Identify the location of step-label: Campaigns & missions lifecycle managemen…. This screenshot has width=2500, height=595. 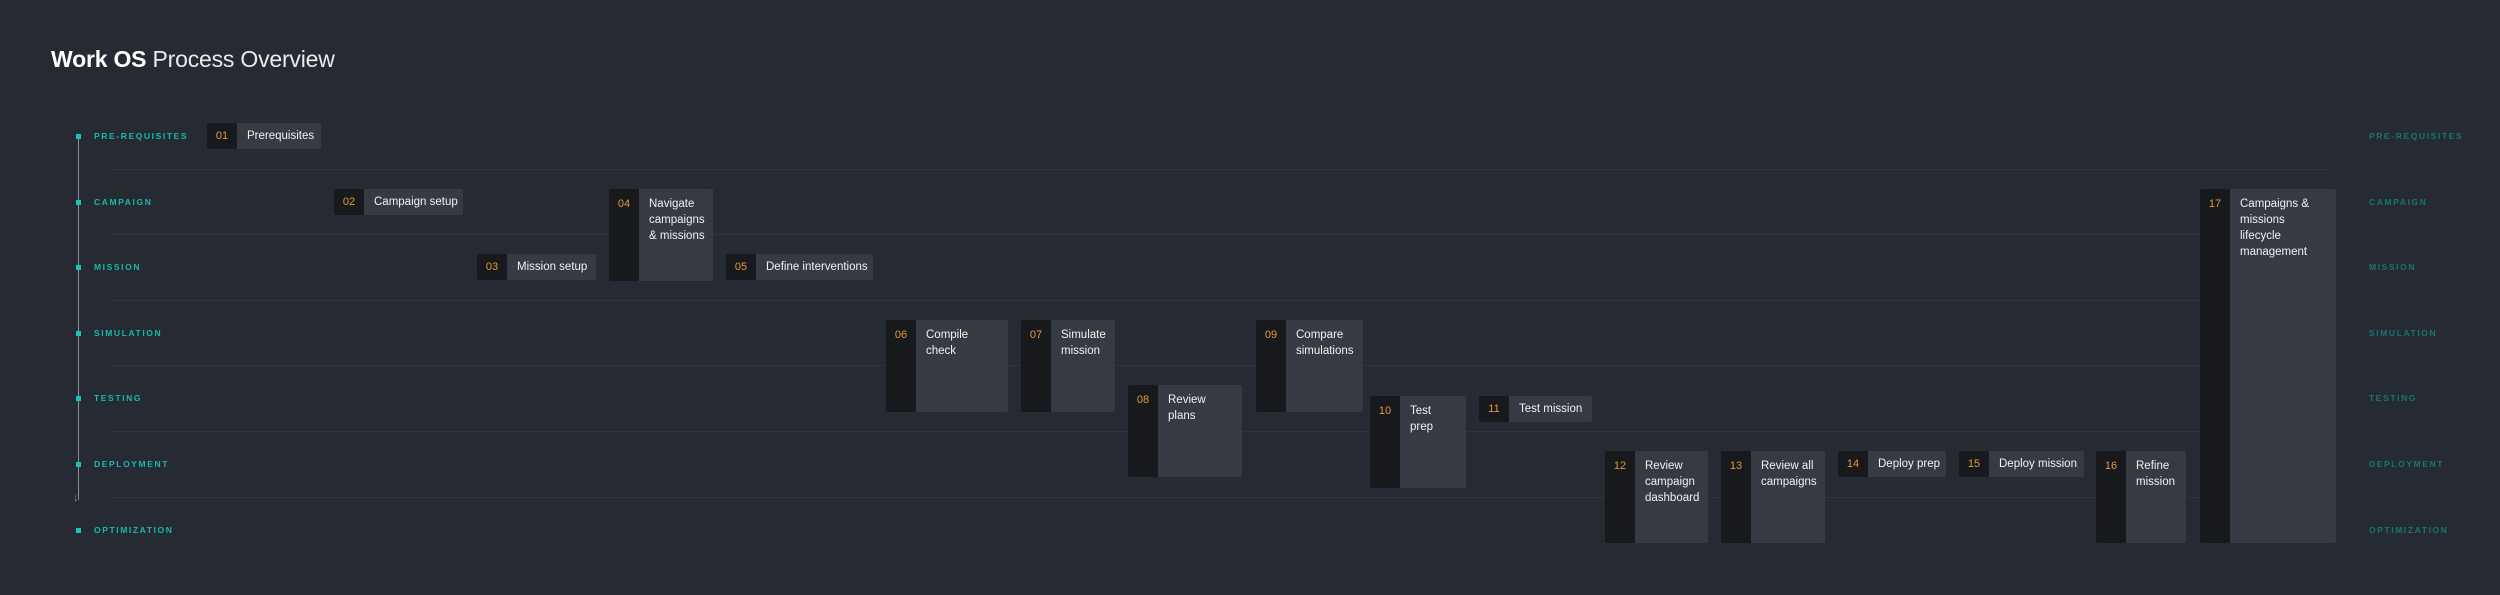
(2283, 366).